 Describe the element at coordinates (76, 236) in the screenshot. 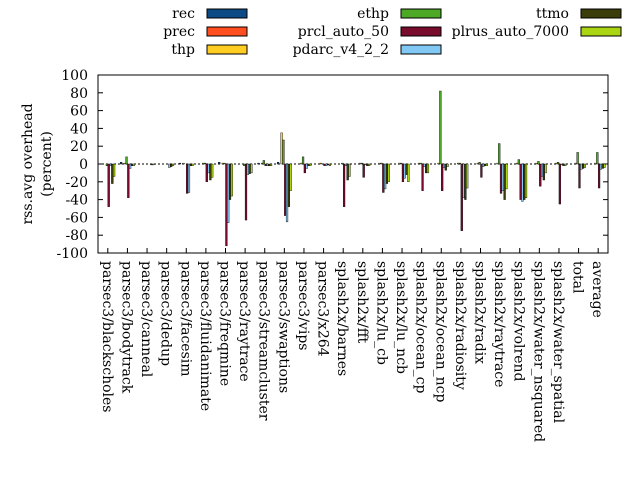

I see `y-tick-label: -80` at that location.